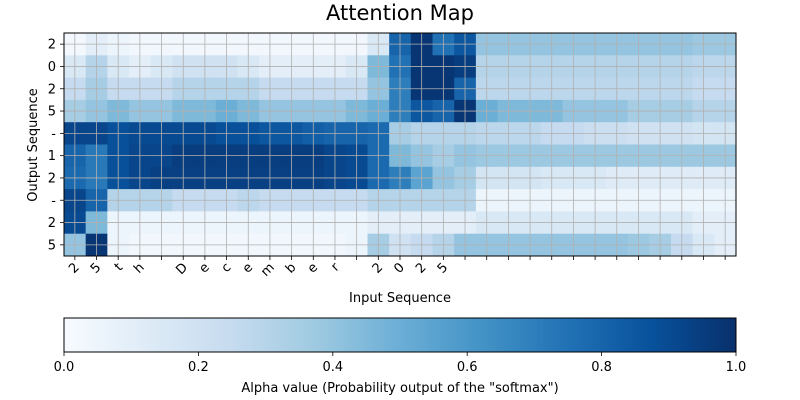 The image size is (800, 400). Describe the element at coordinates (400, 363) in the screenshot. I see `colorbar-ticks: 0.0 0.2 0.4 0.6 0.8 1.0` at that location.